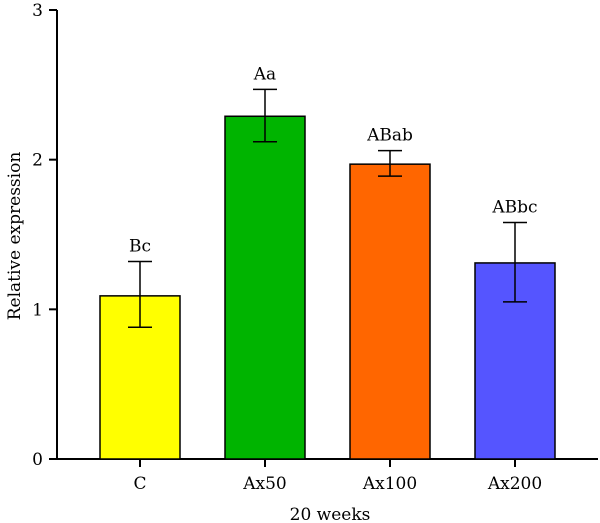 This screenshot has height=523, width=600. I want to click on x-axis: C Ax50 Ax100 Ax200, so click(327, 476).